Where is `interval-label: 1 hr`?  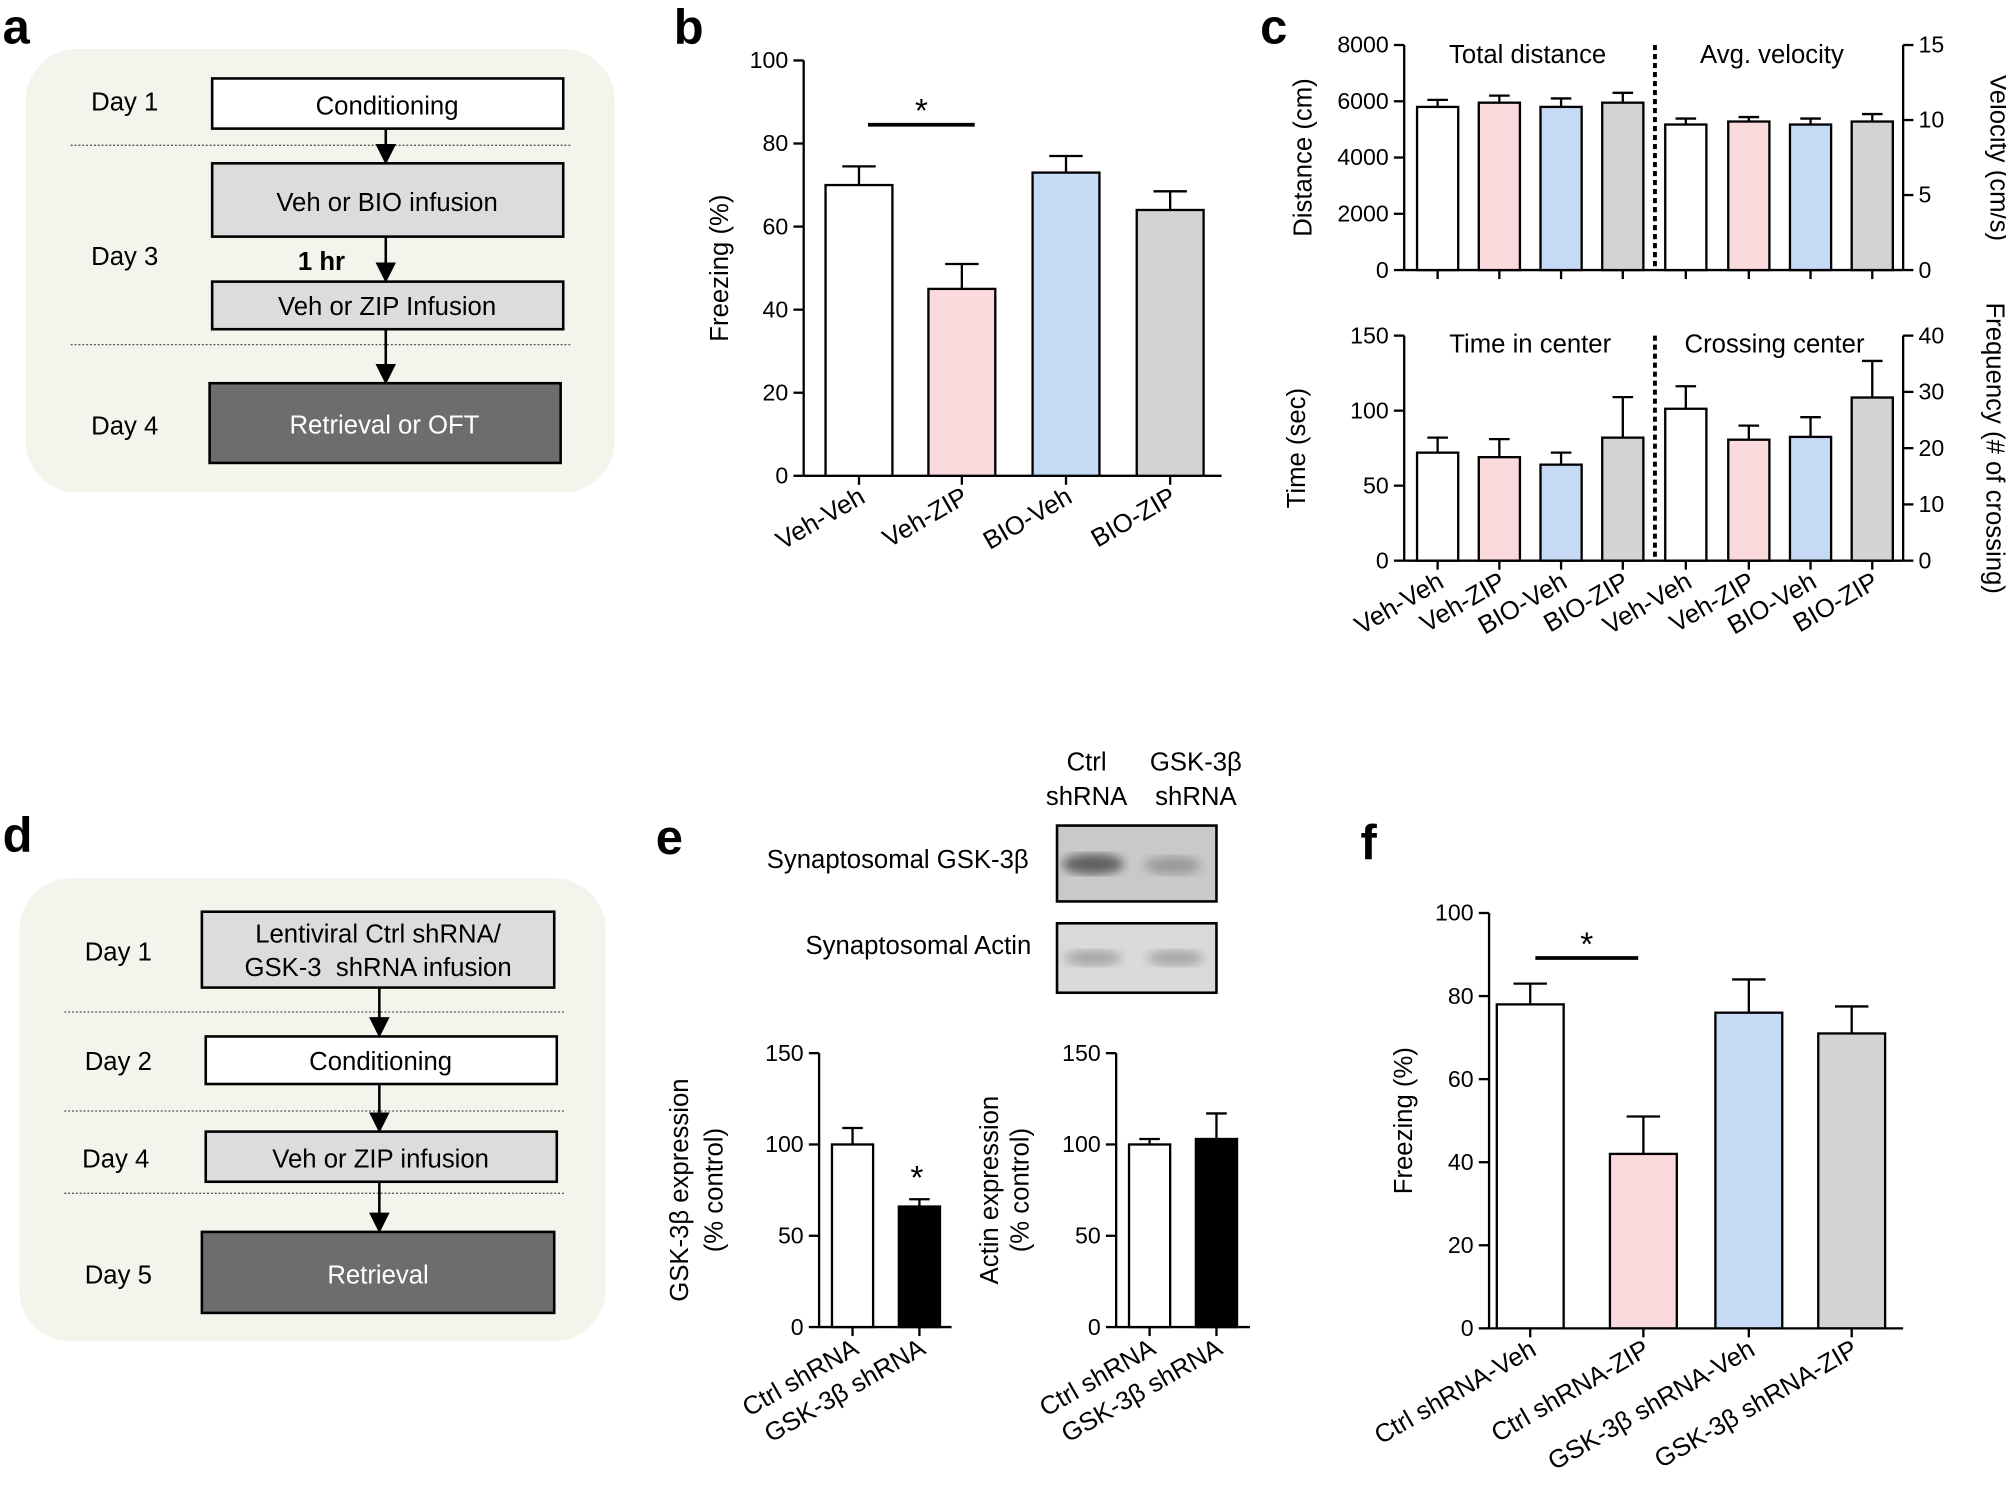 interval-label: 1 hr is located at coordinates (321, 262).